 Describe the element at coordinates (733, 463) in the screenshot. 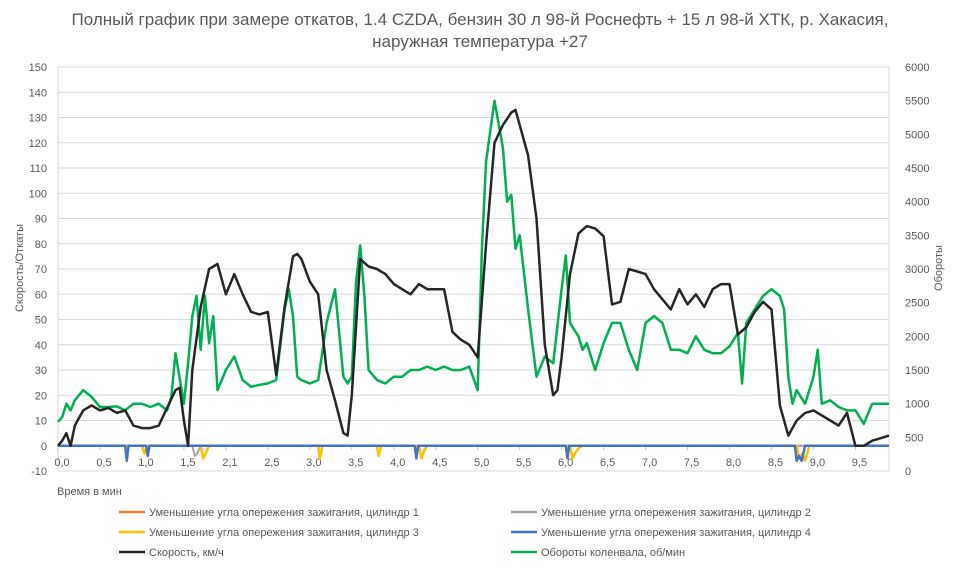

I see `x-tick-label: 8,0` at that location.